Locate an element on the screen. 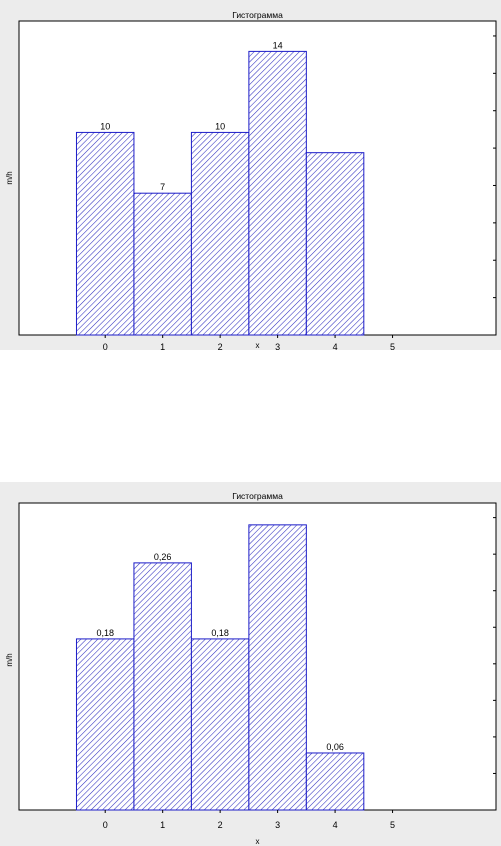 Image resolution: width=501 pixels, height=846 pixels. bar-data-label: 0,26 is located at coordinates (163, 557).